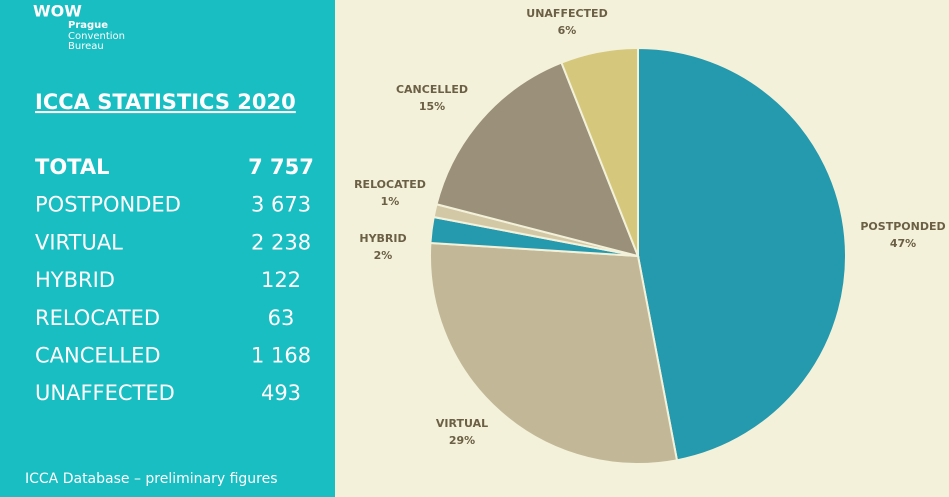  What do you see at coordinates (105, 393) in the screenshot?
I see `row-label: UNAFFECTED` at bounding box center [105, 393].